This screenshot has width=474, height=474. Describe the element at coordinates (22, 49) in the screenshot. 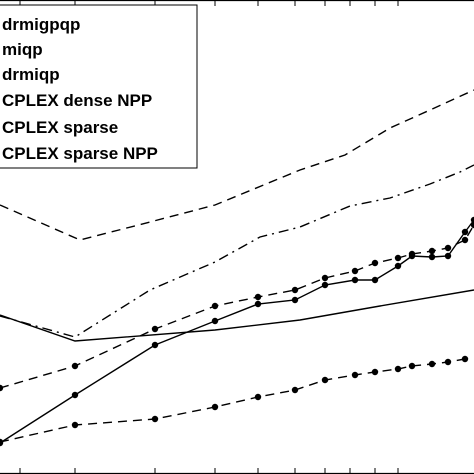

I see `legend-entry-miqp: miqp` at that location.